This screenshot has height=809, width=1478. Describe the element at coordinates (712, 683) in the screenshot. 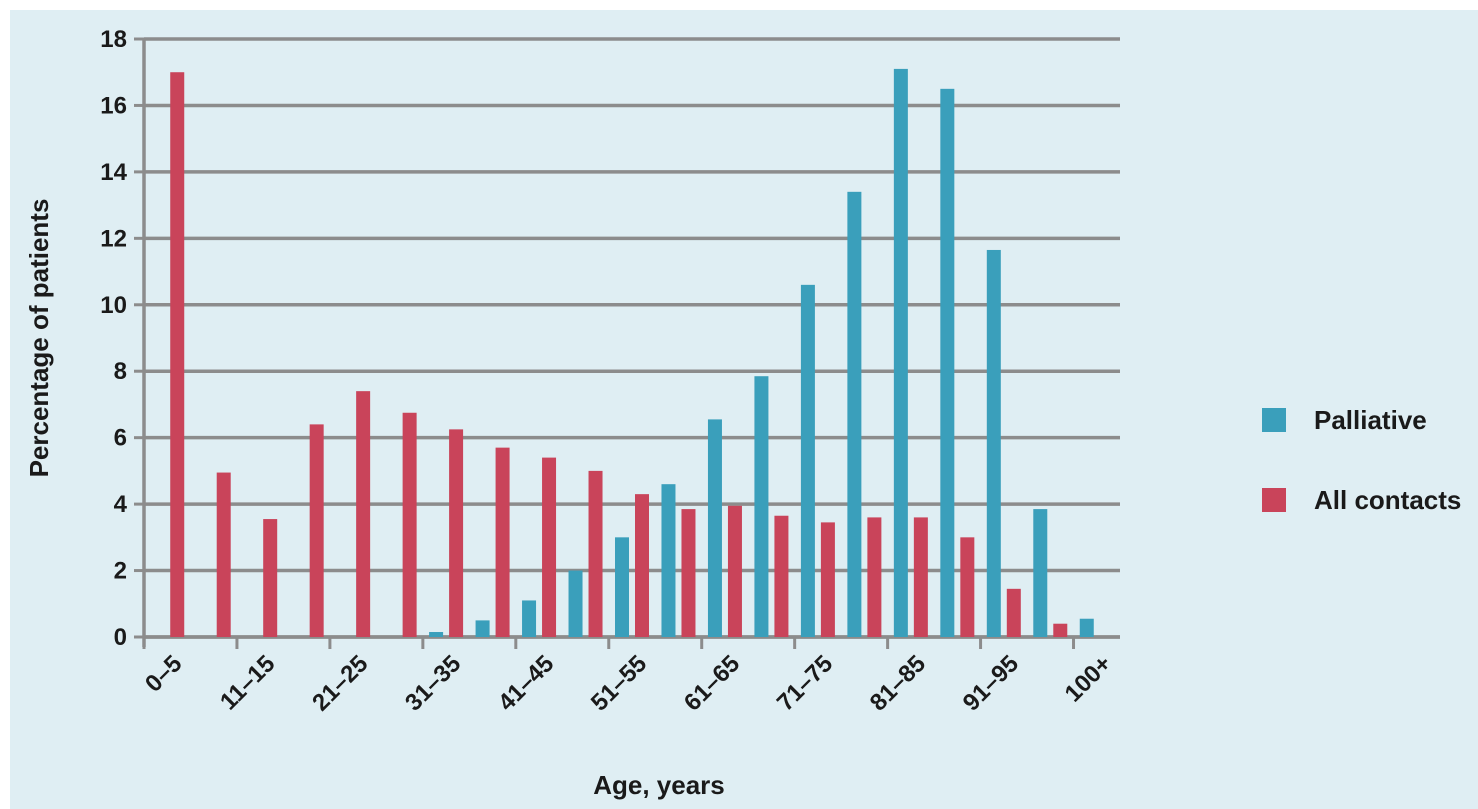

I see `x-tick-label: 61–65` at that location.